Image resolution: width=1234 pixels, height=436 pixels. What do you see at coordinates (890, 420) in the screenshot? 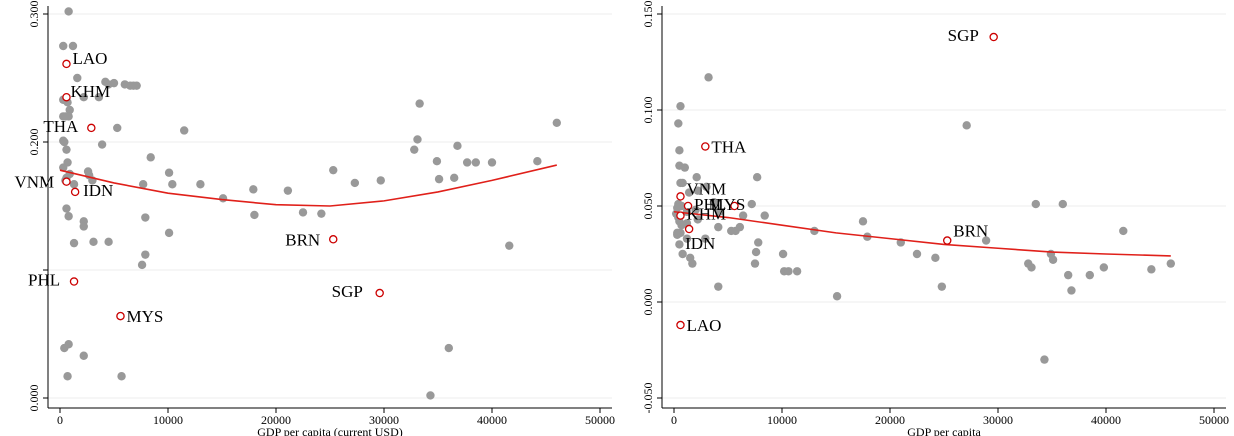
I see `x-tick-label: 20000` at bounding box center [890, 420].